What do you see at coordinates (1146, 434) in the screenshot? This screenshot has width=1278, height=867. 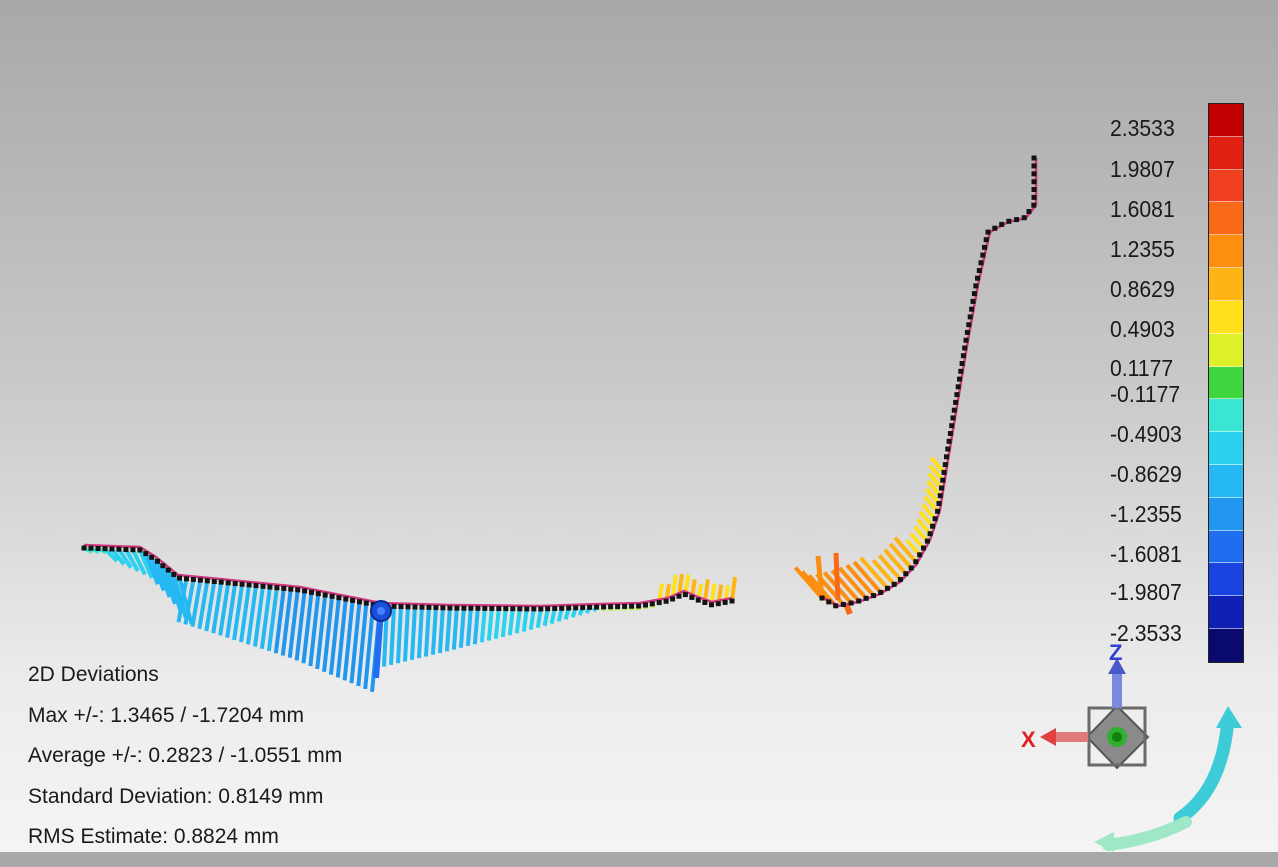 I see `color-scale-label: -0.4903` at bounding box center [1146, 434].